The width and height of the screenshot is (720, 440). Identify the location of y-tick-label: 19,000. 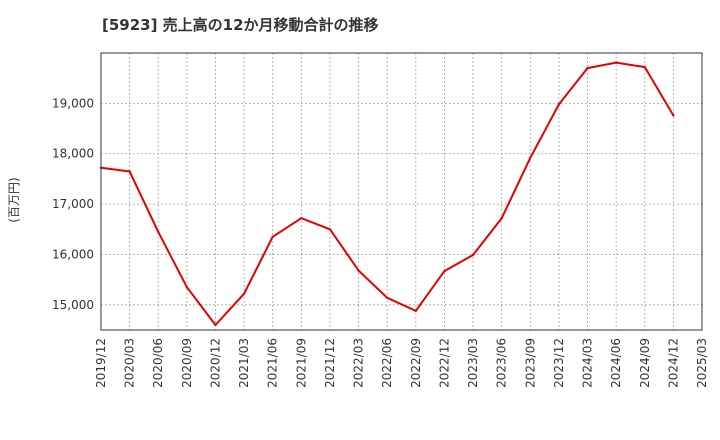
(73, 103).